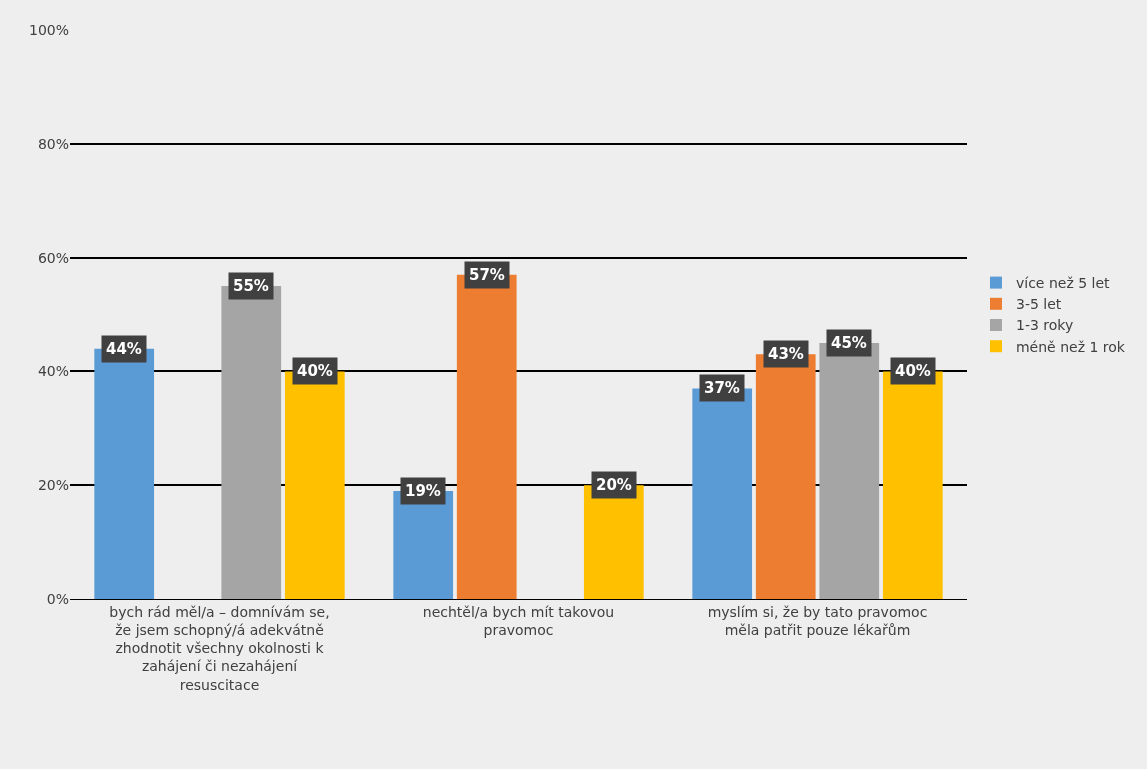  I want to click on y-tick-label: 80%, so click(53, 143).